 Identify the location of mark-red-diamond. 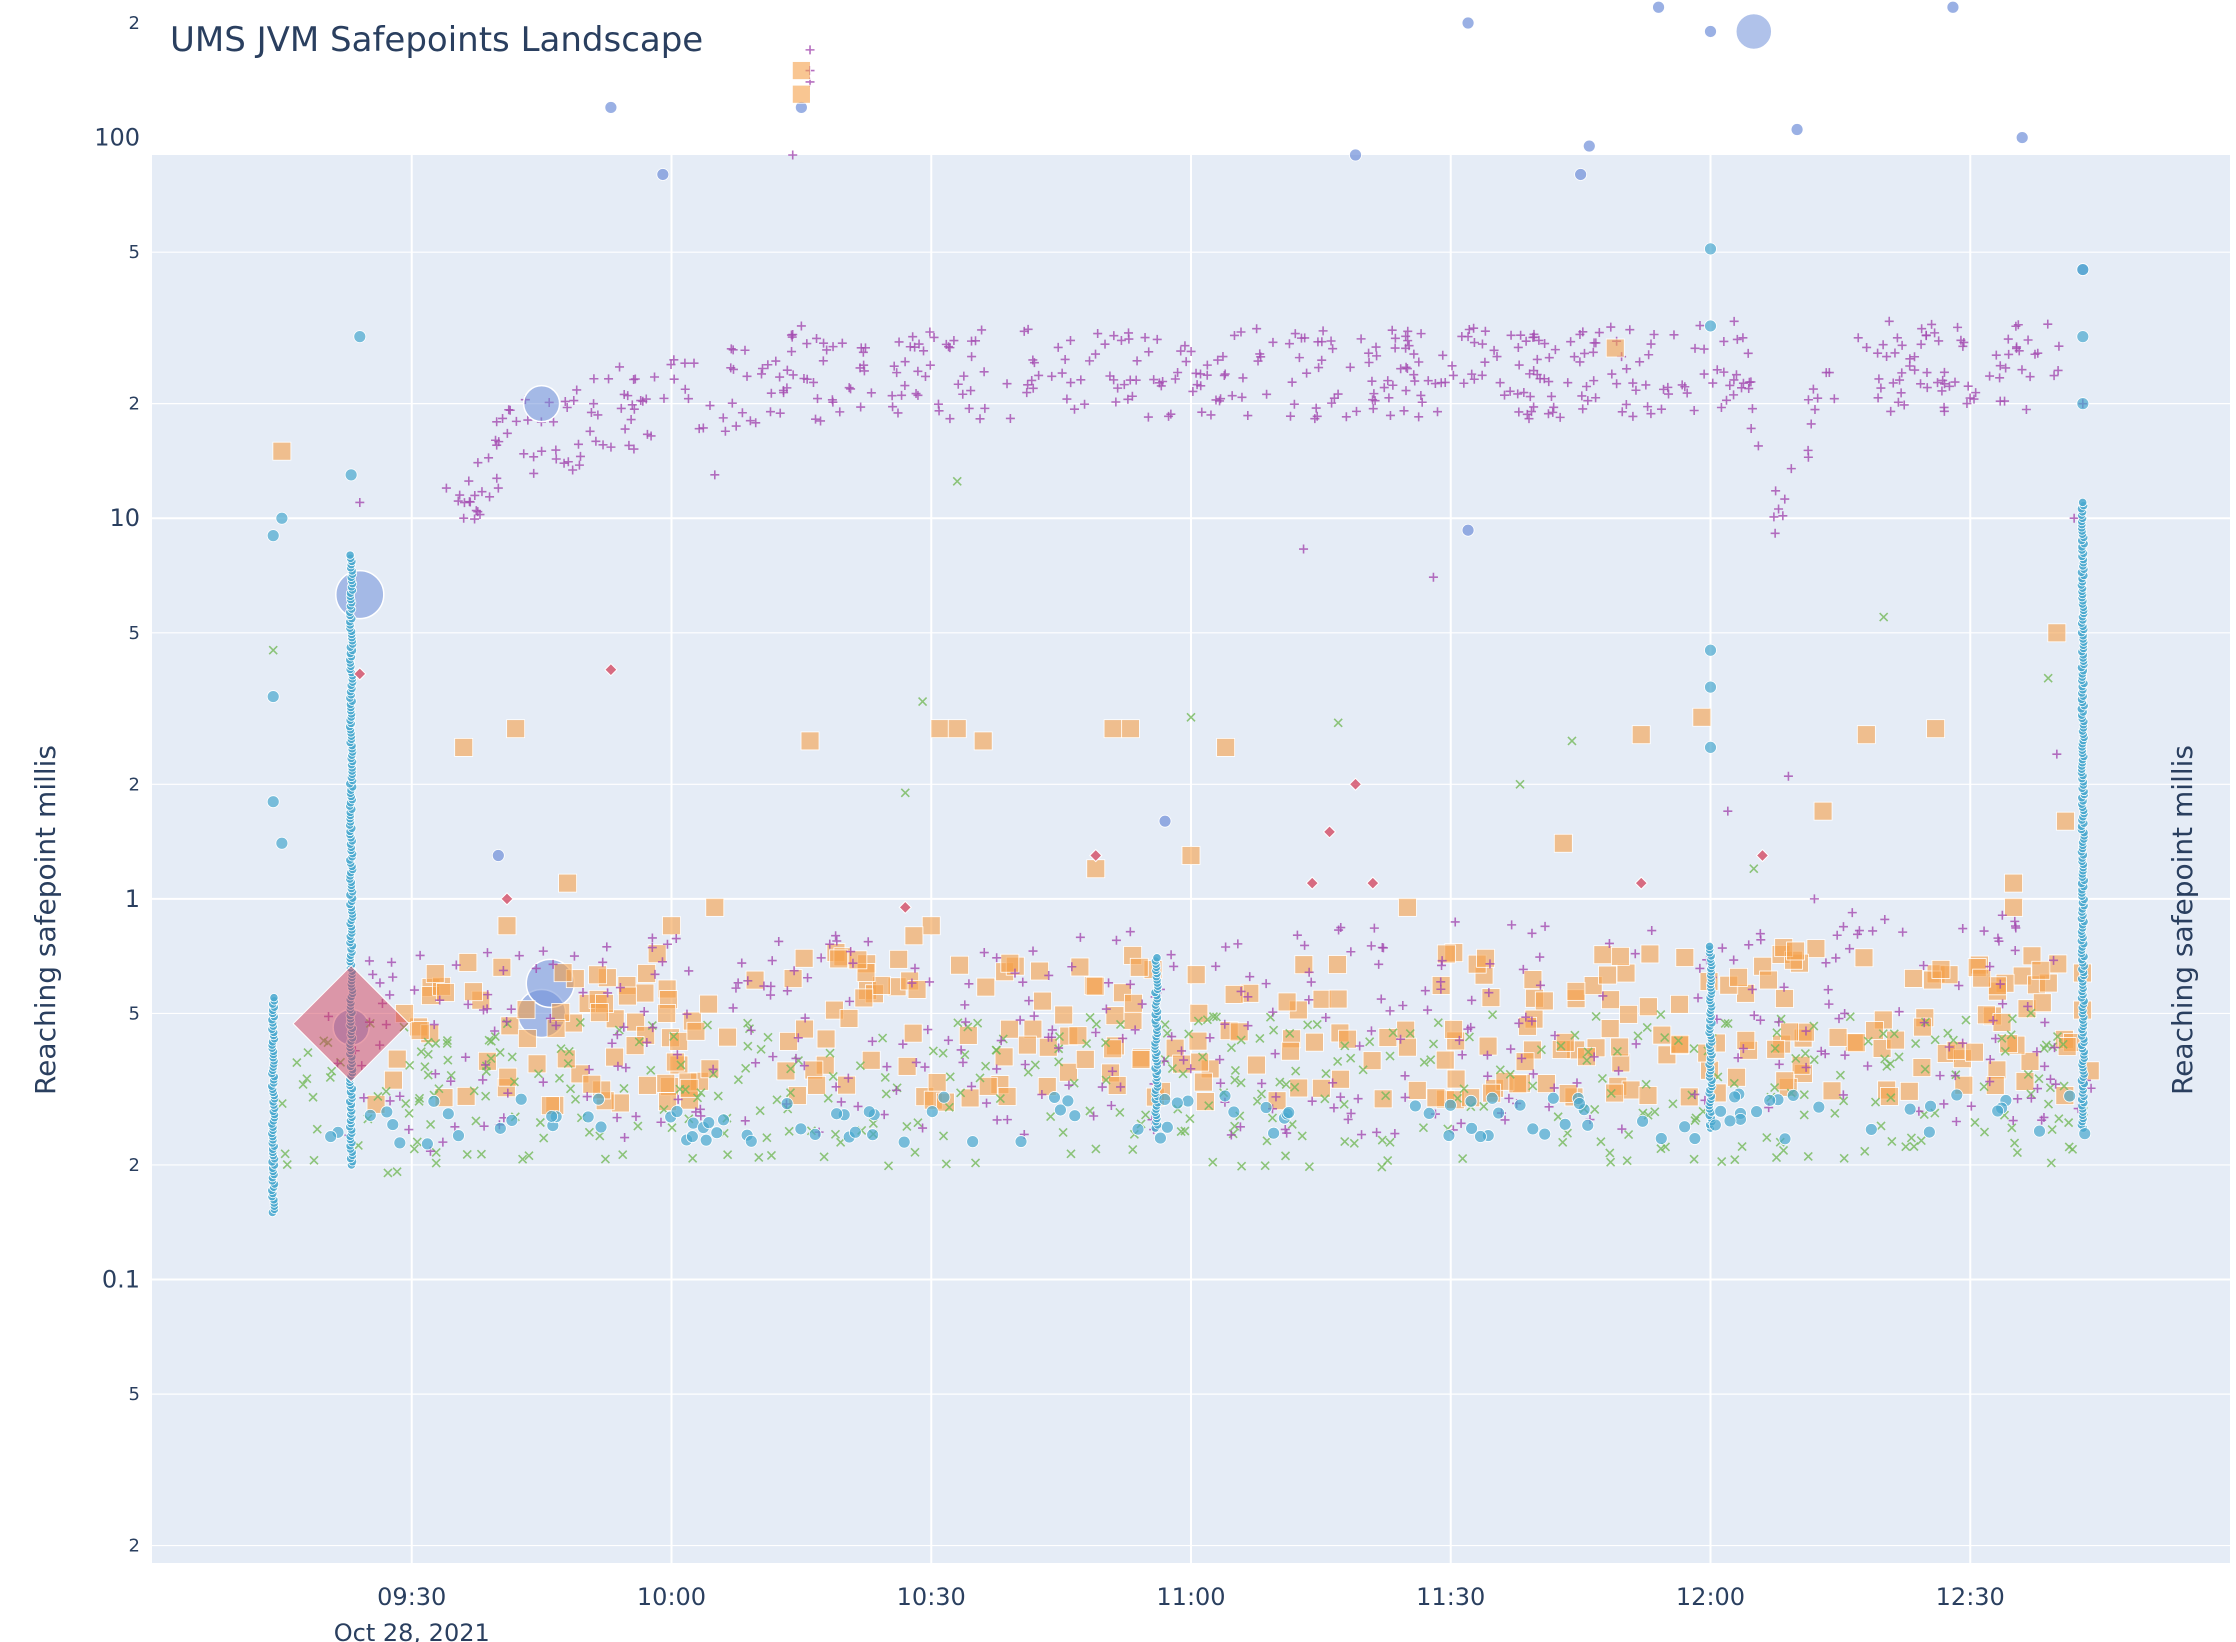
(611, 669).